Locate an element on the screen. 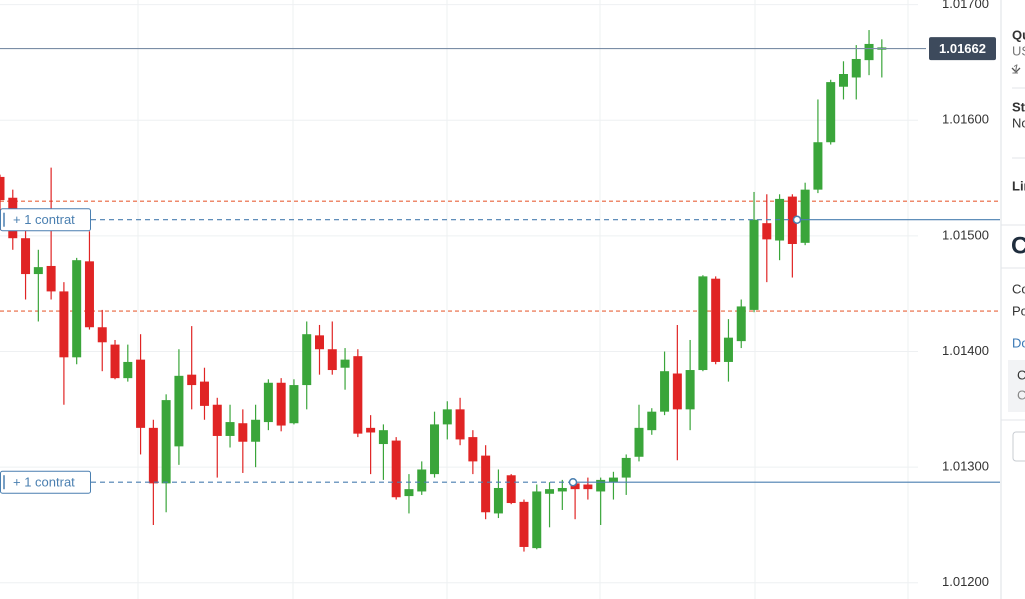 This screenshot has width=1025, height=599. y-tick-label: 1.01700 is located at coordinates (965, 5).